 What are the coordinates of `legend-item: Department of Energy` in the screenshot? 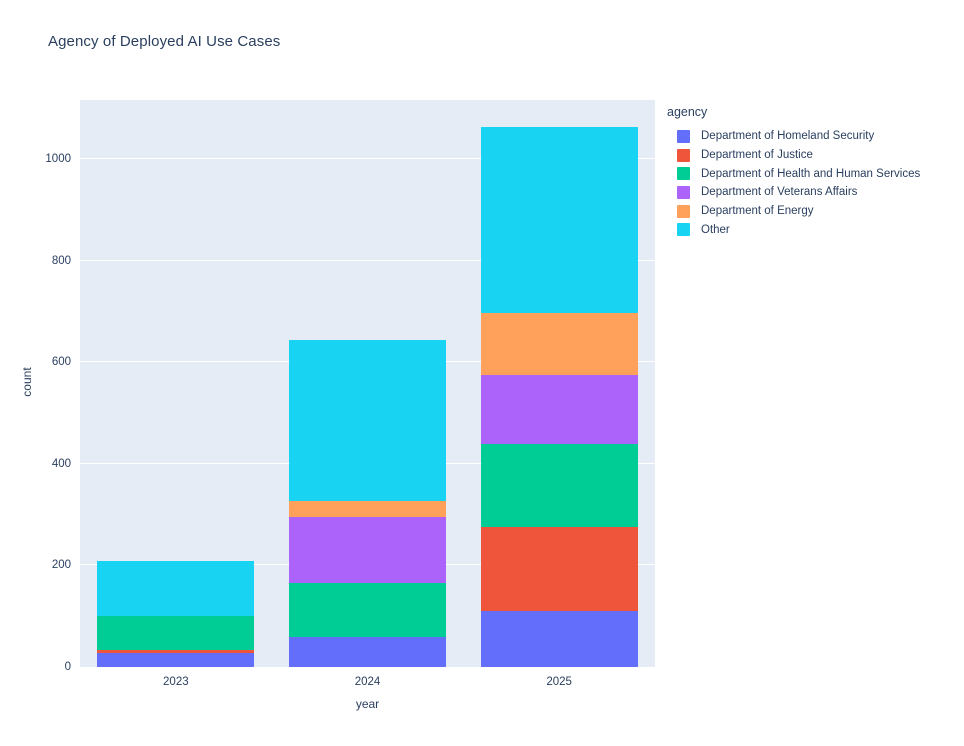 It's located at (812, 211).